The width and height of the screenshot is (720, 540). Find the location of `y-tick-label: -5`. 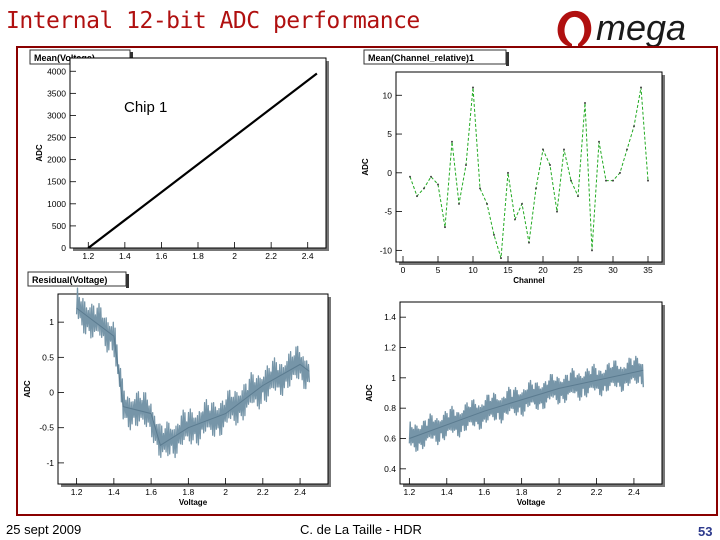

y-tick-label: -5 is located at coordinates (388, 212).